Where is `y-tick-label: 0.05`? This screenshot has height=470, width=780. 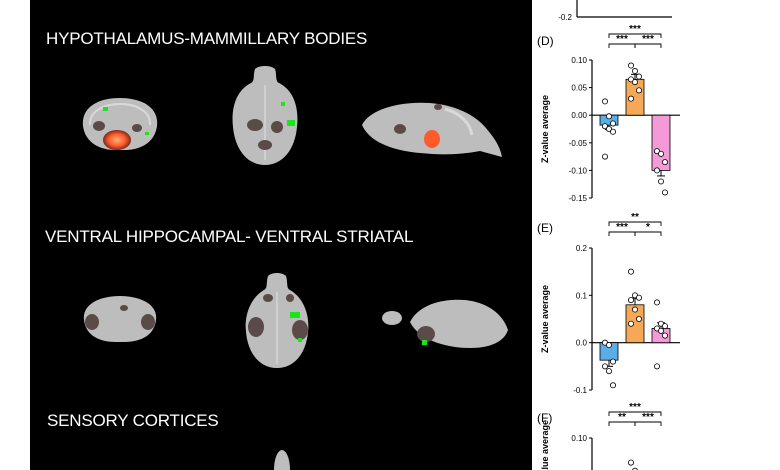 y-tick-label: 0.05 is located at coordinates (579, 88).